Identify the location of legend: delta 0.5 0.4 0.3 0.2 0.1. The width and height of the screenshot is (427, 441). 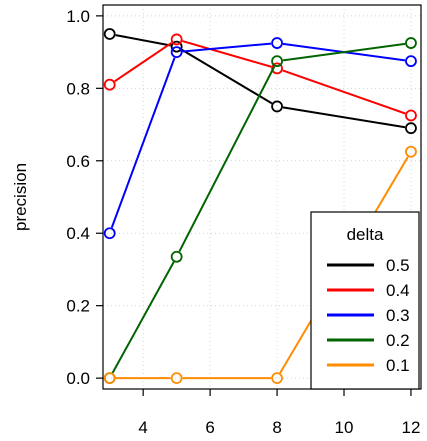
(365, 300).